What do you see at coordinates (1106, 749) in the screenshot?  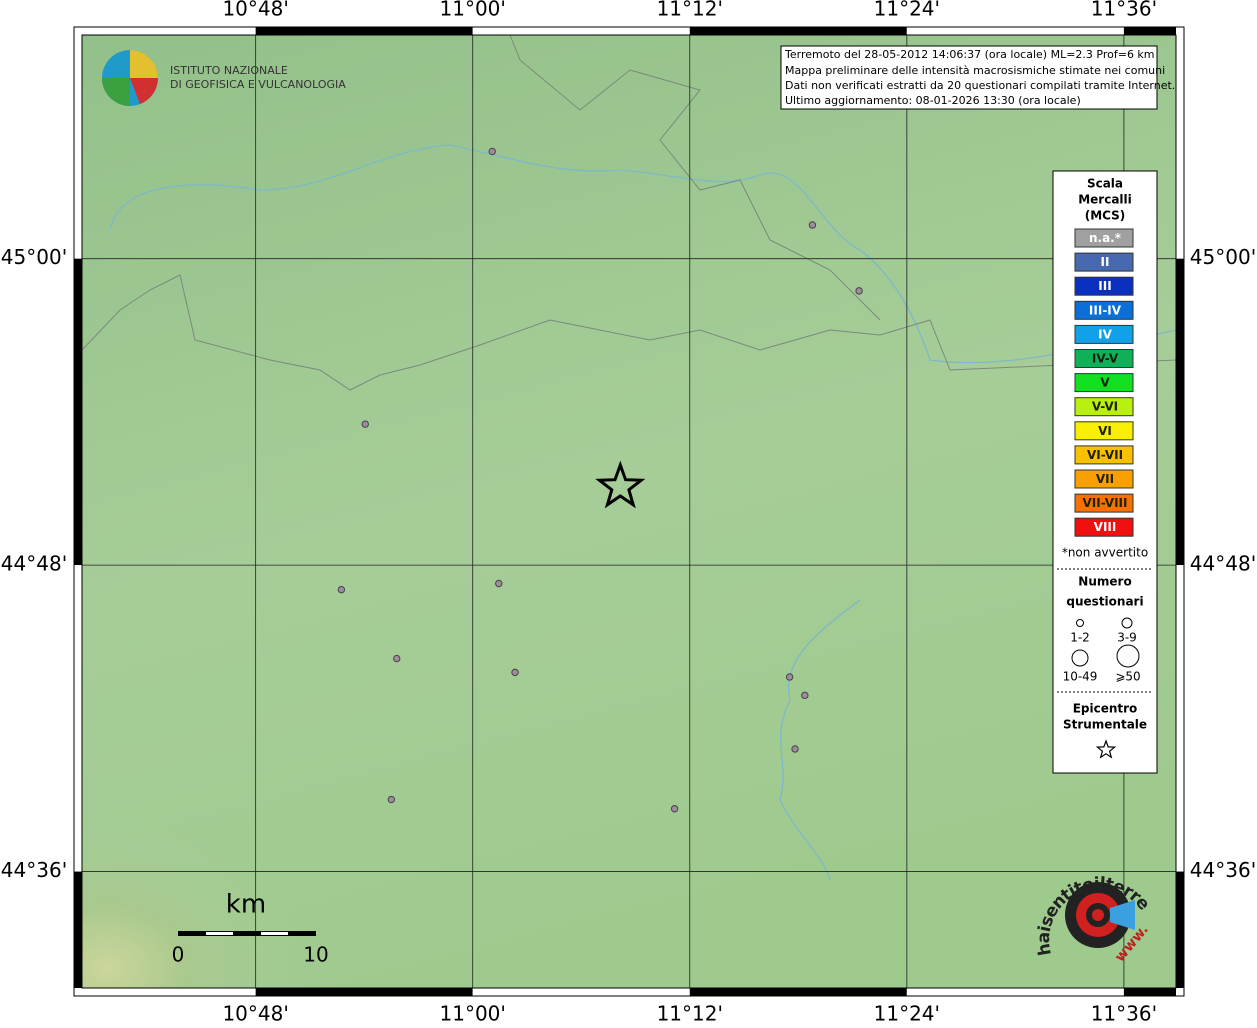 I see `legend-star` at bounding box center [1106, 749].